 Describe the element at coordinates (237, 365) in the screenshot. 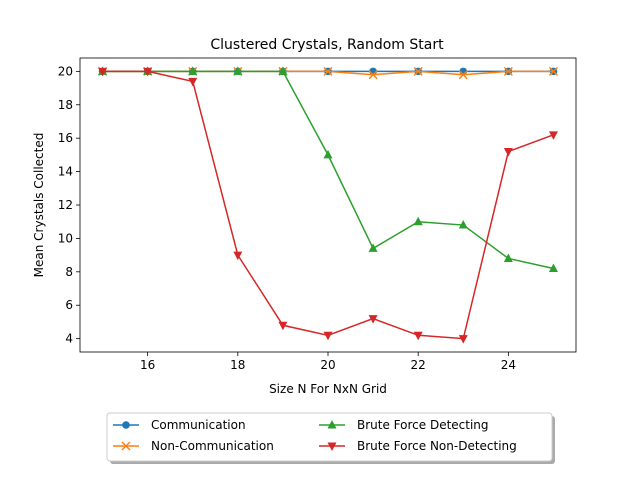

I see `x-tick-label: 18` at that location.